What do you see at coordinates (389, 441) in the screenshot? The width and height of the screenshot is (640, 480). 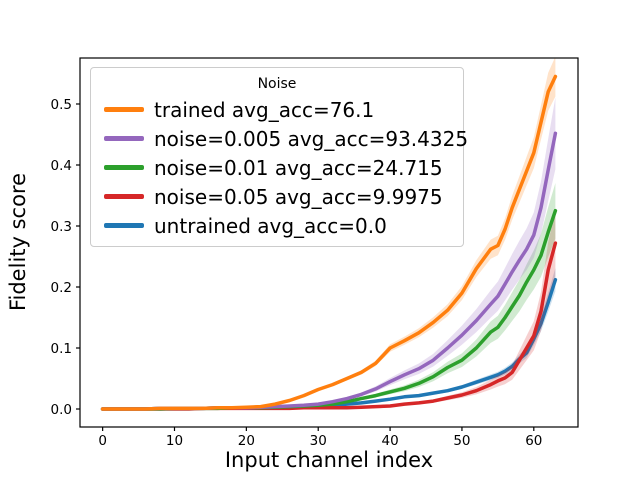 I see `x-tick-label: 40` at bounding box center [389, 441].